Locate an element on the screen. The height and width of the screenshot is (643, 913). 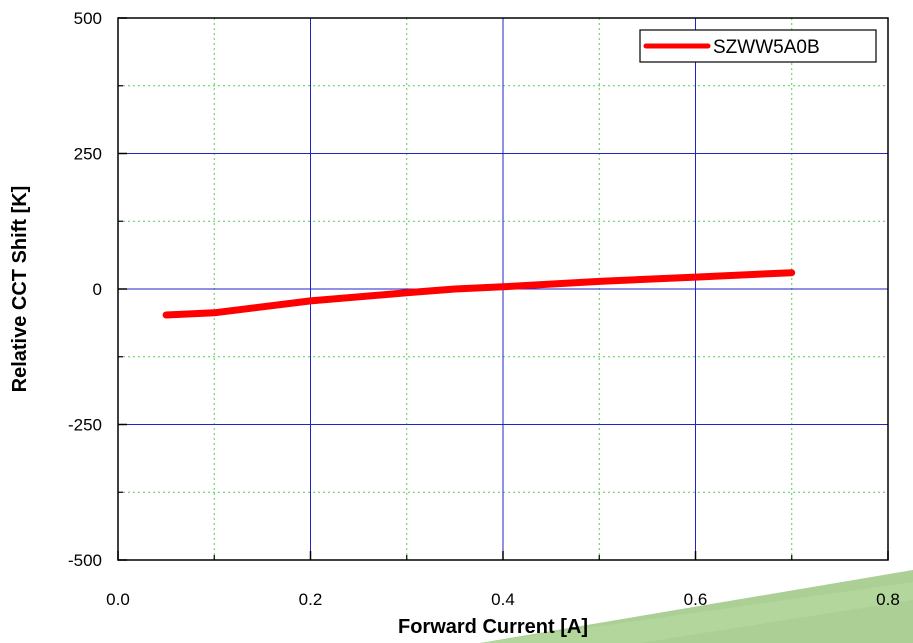
x-tick-label: 0.6 is located at coordinates (696, 599).